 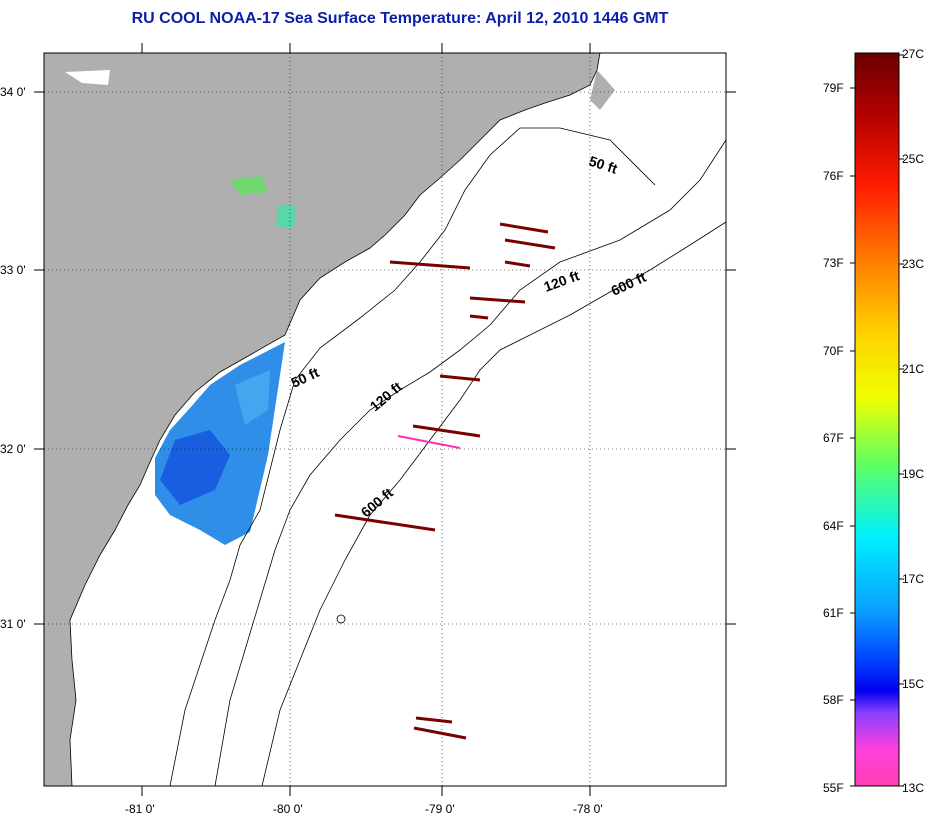 I want to click on colorbar-celsius-label: 21C, so click(x=913, y=369).